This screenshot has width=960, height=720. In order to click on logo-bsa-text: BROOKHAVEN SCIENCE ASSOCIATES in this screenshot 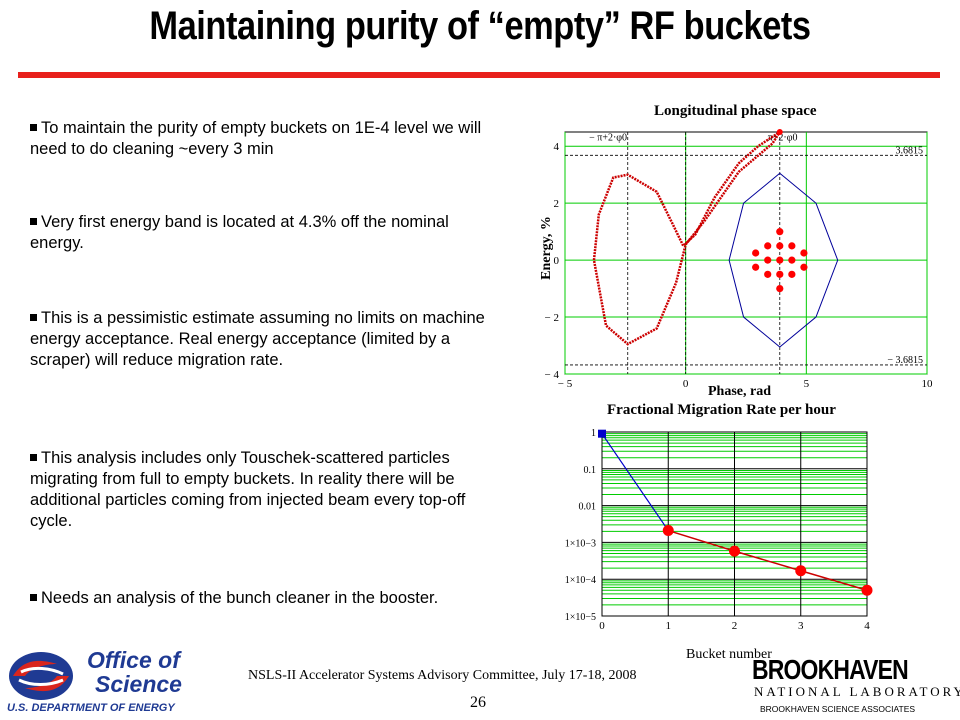, I will do `click(838, 709)`.